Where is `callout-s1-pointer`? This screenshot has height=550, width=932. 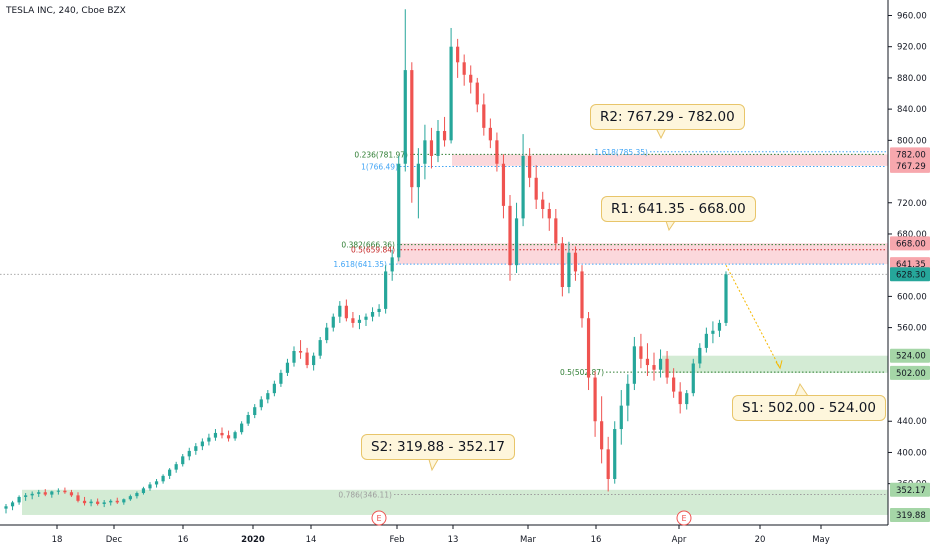
callout-s1-pointer is located at coordinates (801, 389).